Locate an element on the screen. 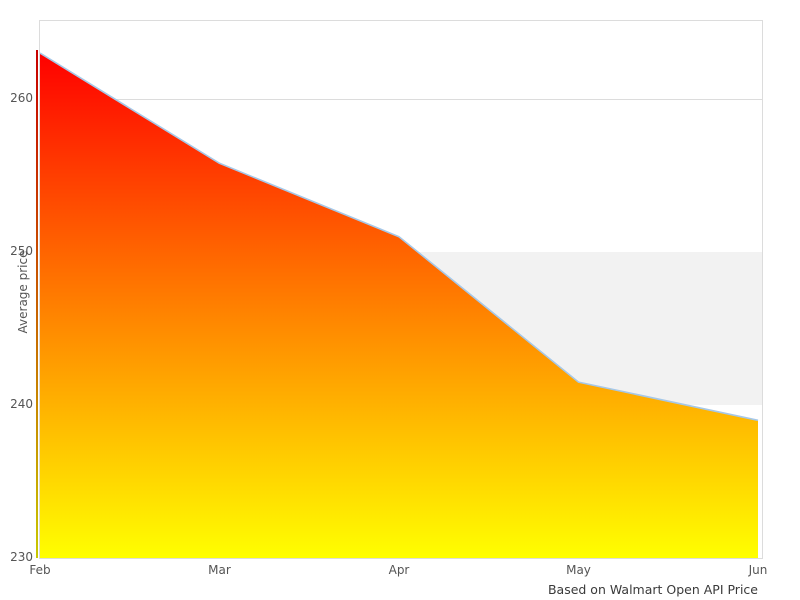  gridline is located at coordinates (401, 100).